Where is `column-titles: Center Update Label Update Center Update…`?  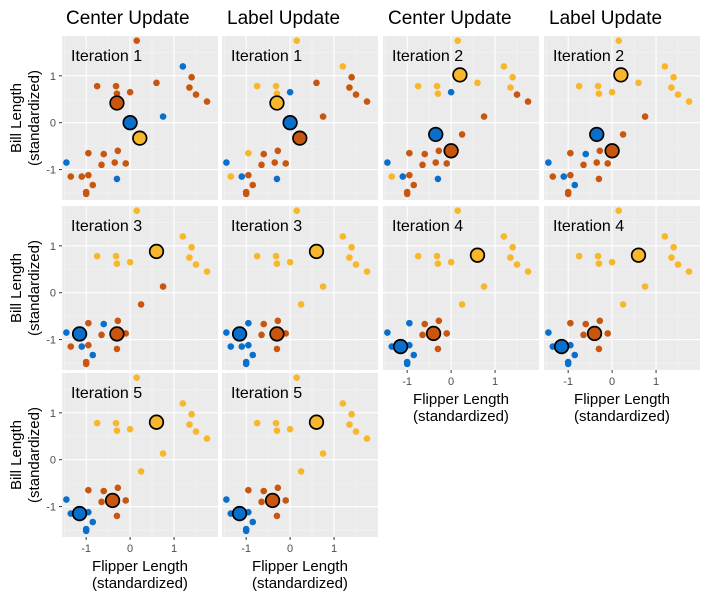 column-titles: Center Update Label Update Center Update… is located at coordinates (364, 18).